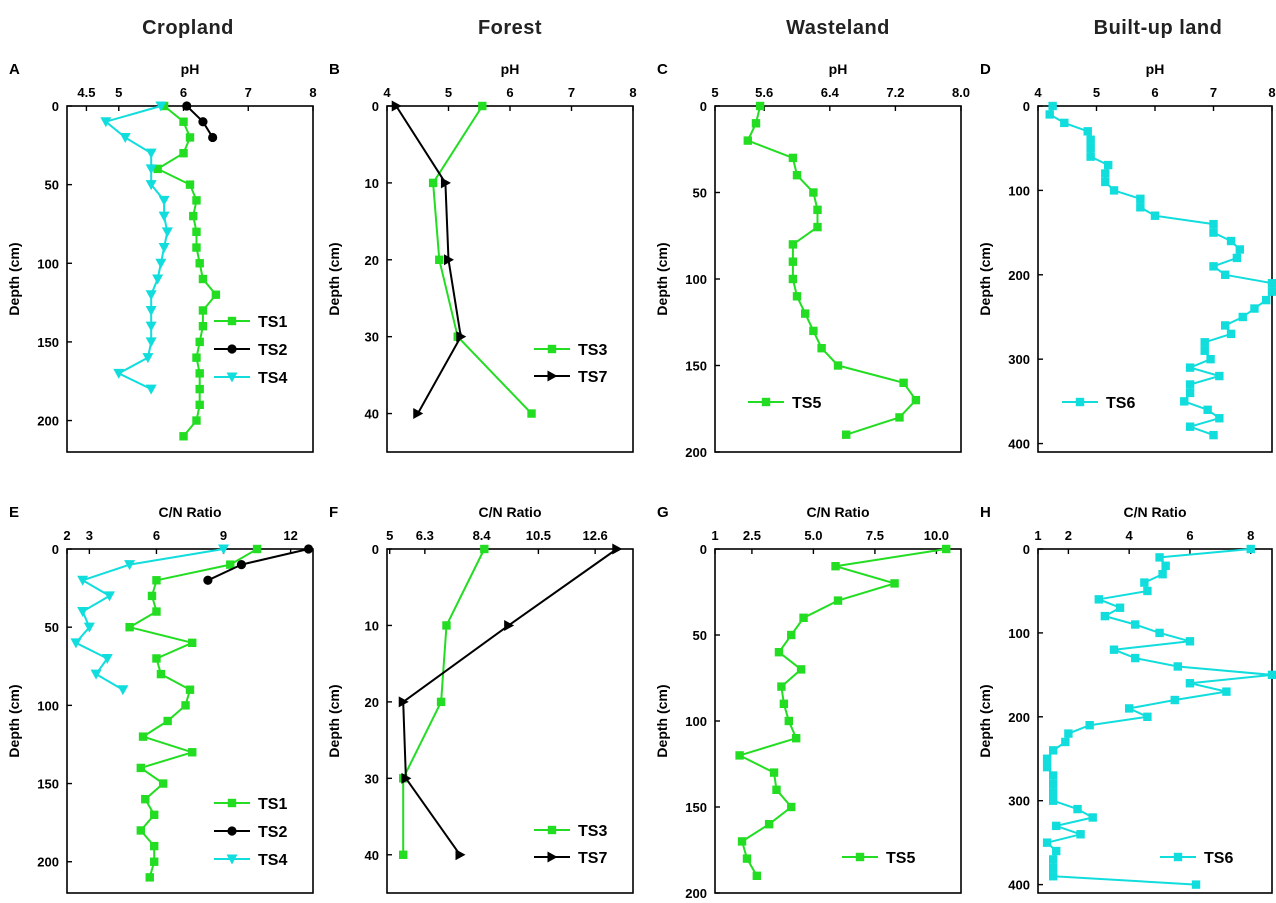  I want to click on legend-label: TS6, so click(1120, 403).